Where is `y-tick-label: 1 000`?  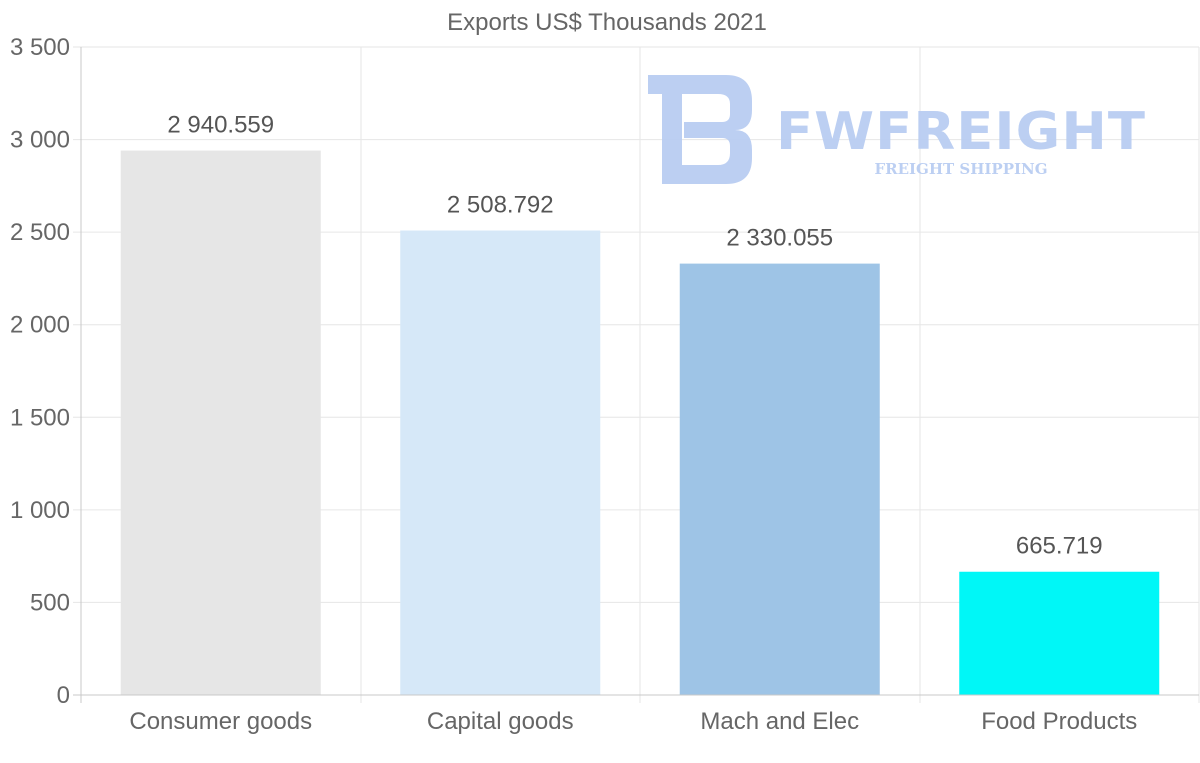 y-tick-label: 1 000 is located at coordinates (40, 510).